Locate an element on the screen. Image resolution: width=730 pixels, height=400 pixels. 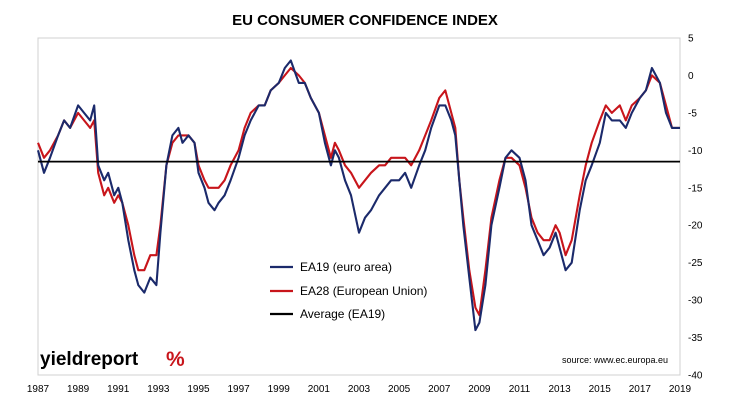
y-axis: 5 0 -5 -10 -15 -20 -25 -30 -35 -40 is located at coordinates (695, 208).